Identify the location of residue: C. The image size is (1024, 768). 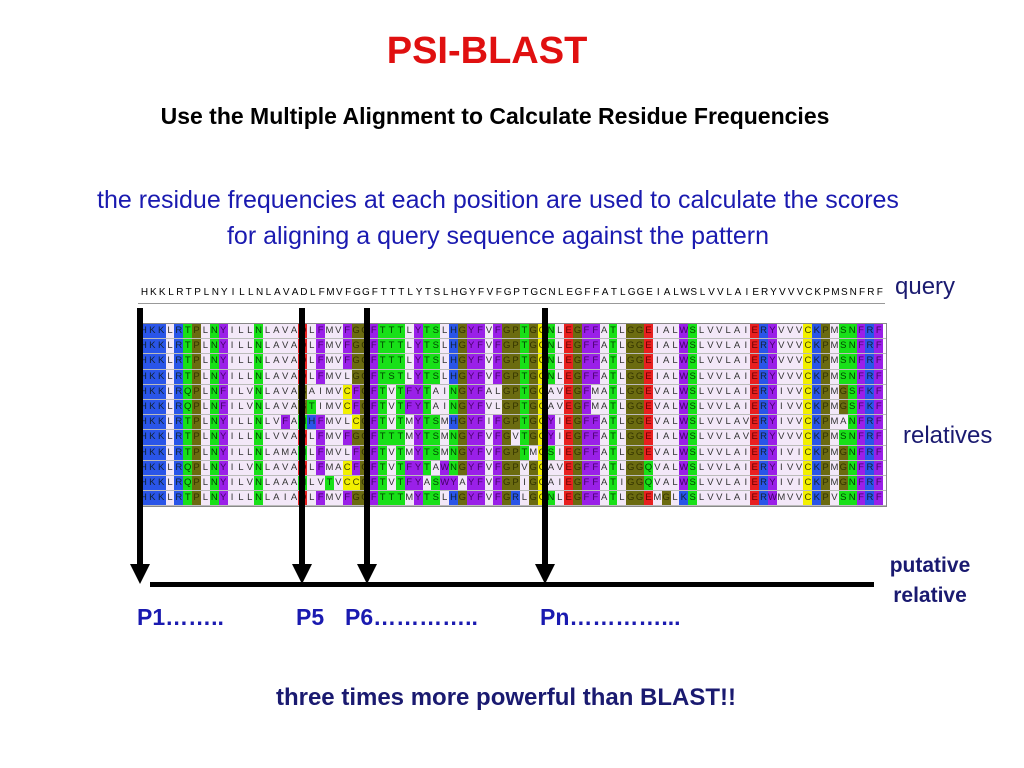
(808, 361).